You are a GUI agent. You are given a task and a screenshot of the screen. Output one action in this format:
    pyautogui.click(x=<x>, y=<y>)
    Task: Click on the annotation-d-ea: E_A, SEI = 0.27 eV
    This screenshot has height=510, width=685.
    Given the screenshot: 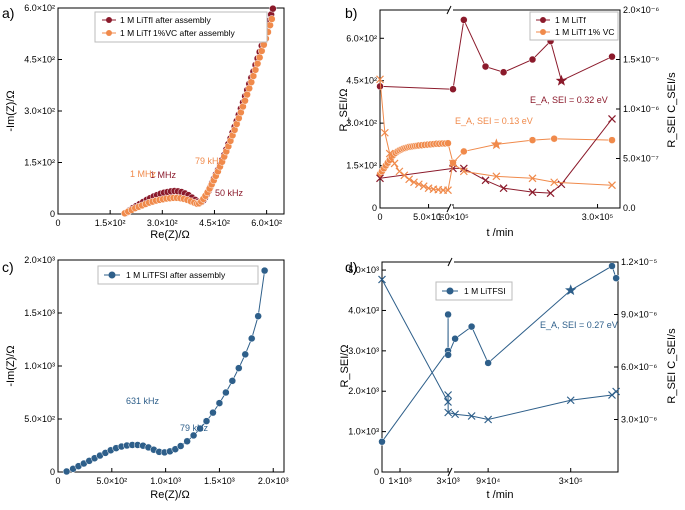 What is the action you would take?
    pyautogui.click(x=579, y=325)
    